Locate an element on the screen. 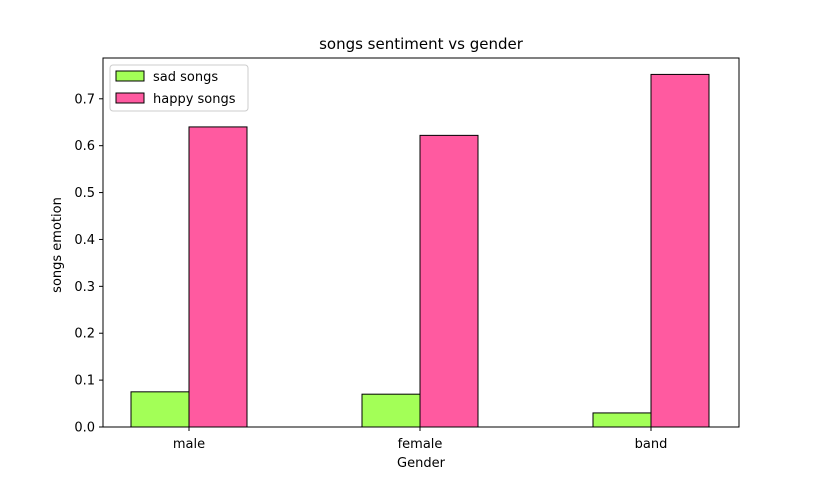 Image resolution: width=821 pixels, height=480 pixels. y-tick-label: 0.7 is located at coordinates (84, 99).